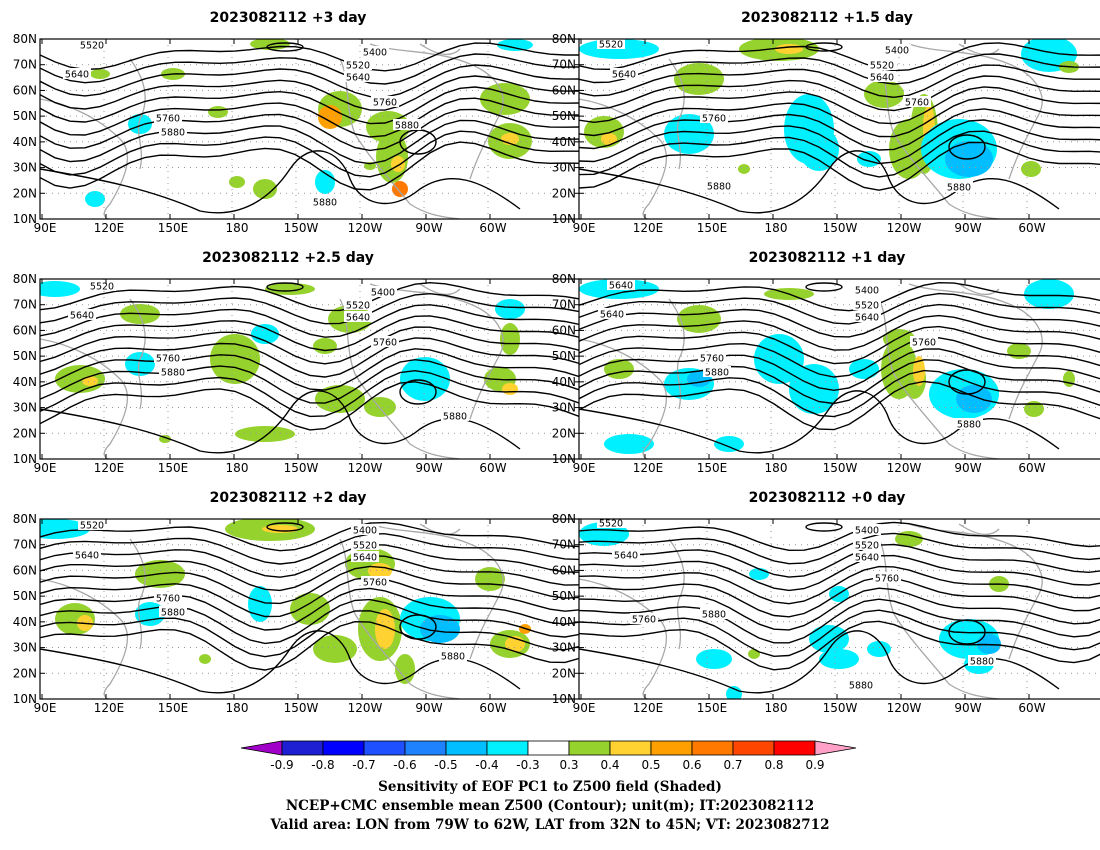 This screenshot has width=1100, height=850. I want to click on graticule, so click(310, 129).